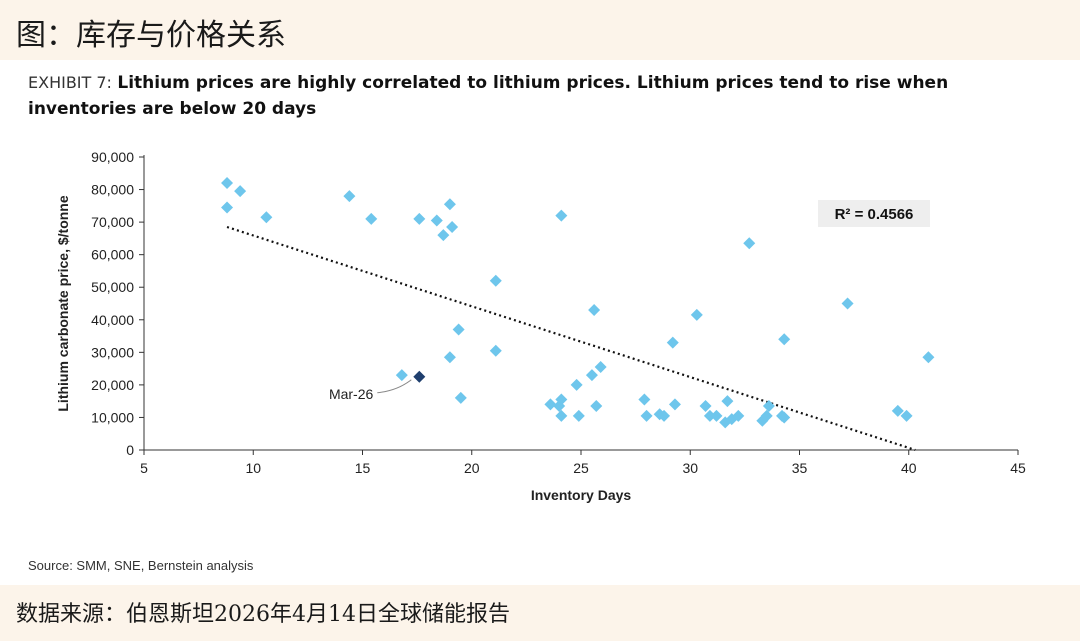 The image size is (1080, 641). I want to click on x-tick-label: 15, so click(363, 468).